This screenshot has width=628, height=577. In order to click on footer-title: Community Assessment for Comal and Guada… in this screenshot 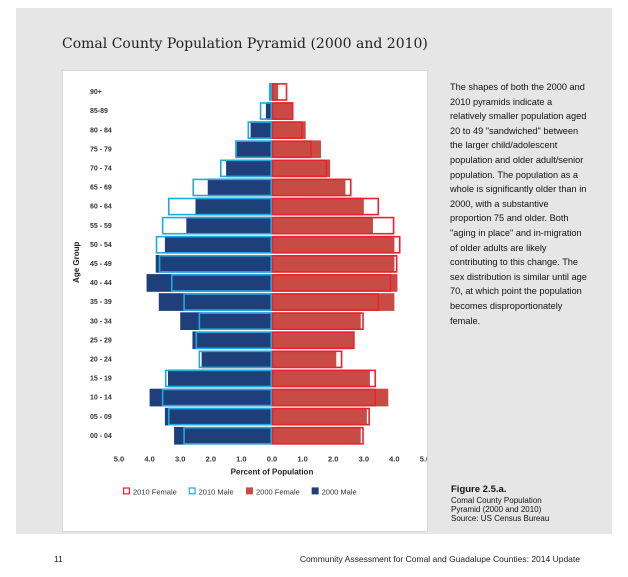, I will do `click(439, 559)`.